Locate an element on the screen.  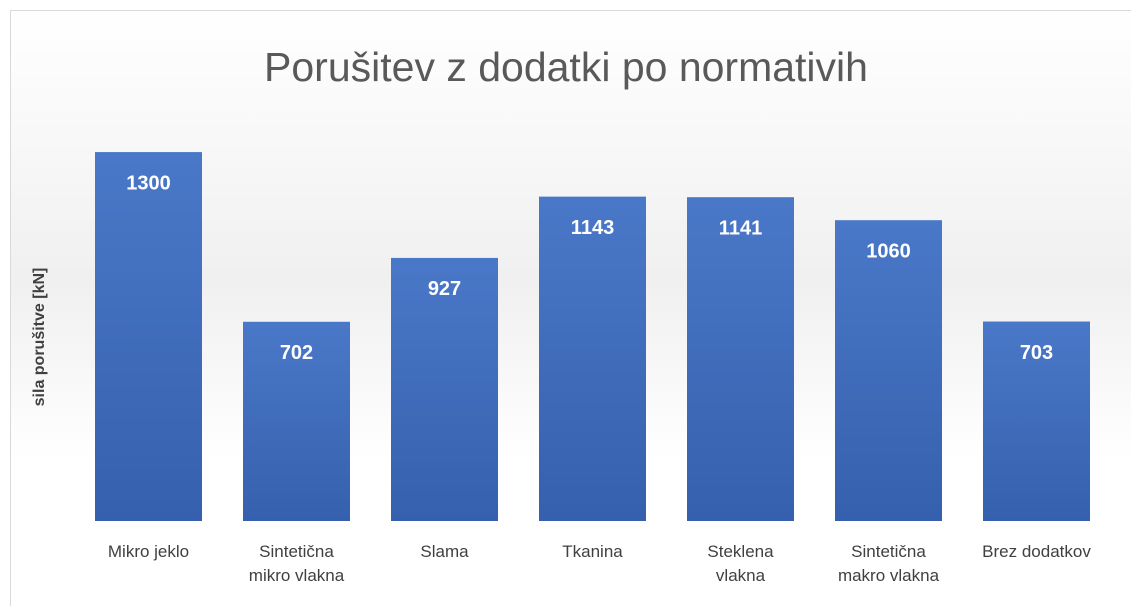
data-label: 1143 is located at coordinates (592, 228).